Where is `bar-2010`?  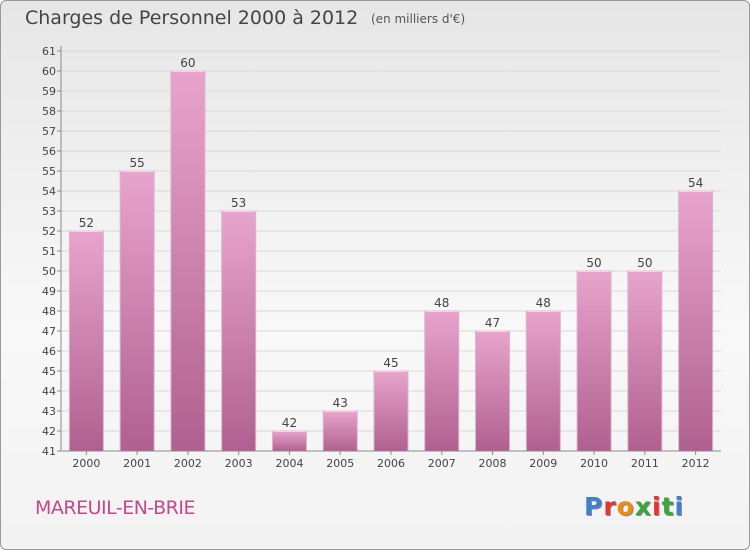 bar-2010 is located at coordinates (594, 361).